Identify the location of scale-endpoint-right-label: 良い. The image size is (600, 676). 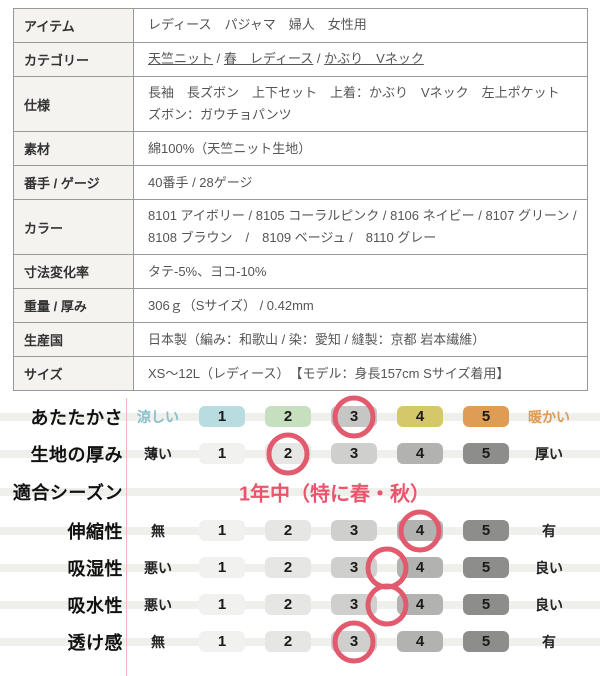
(549, 604).